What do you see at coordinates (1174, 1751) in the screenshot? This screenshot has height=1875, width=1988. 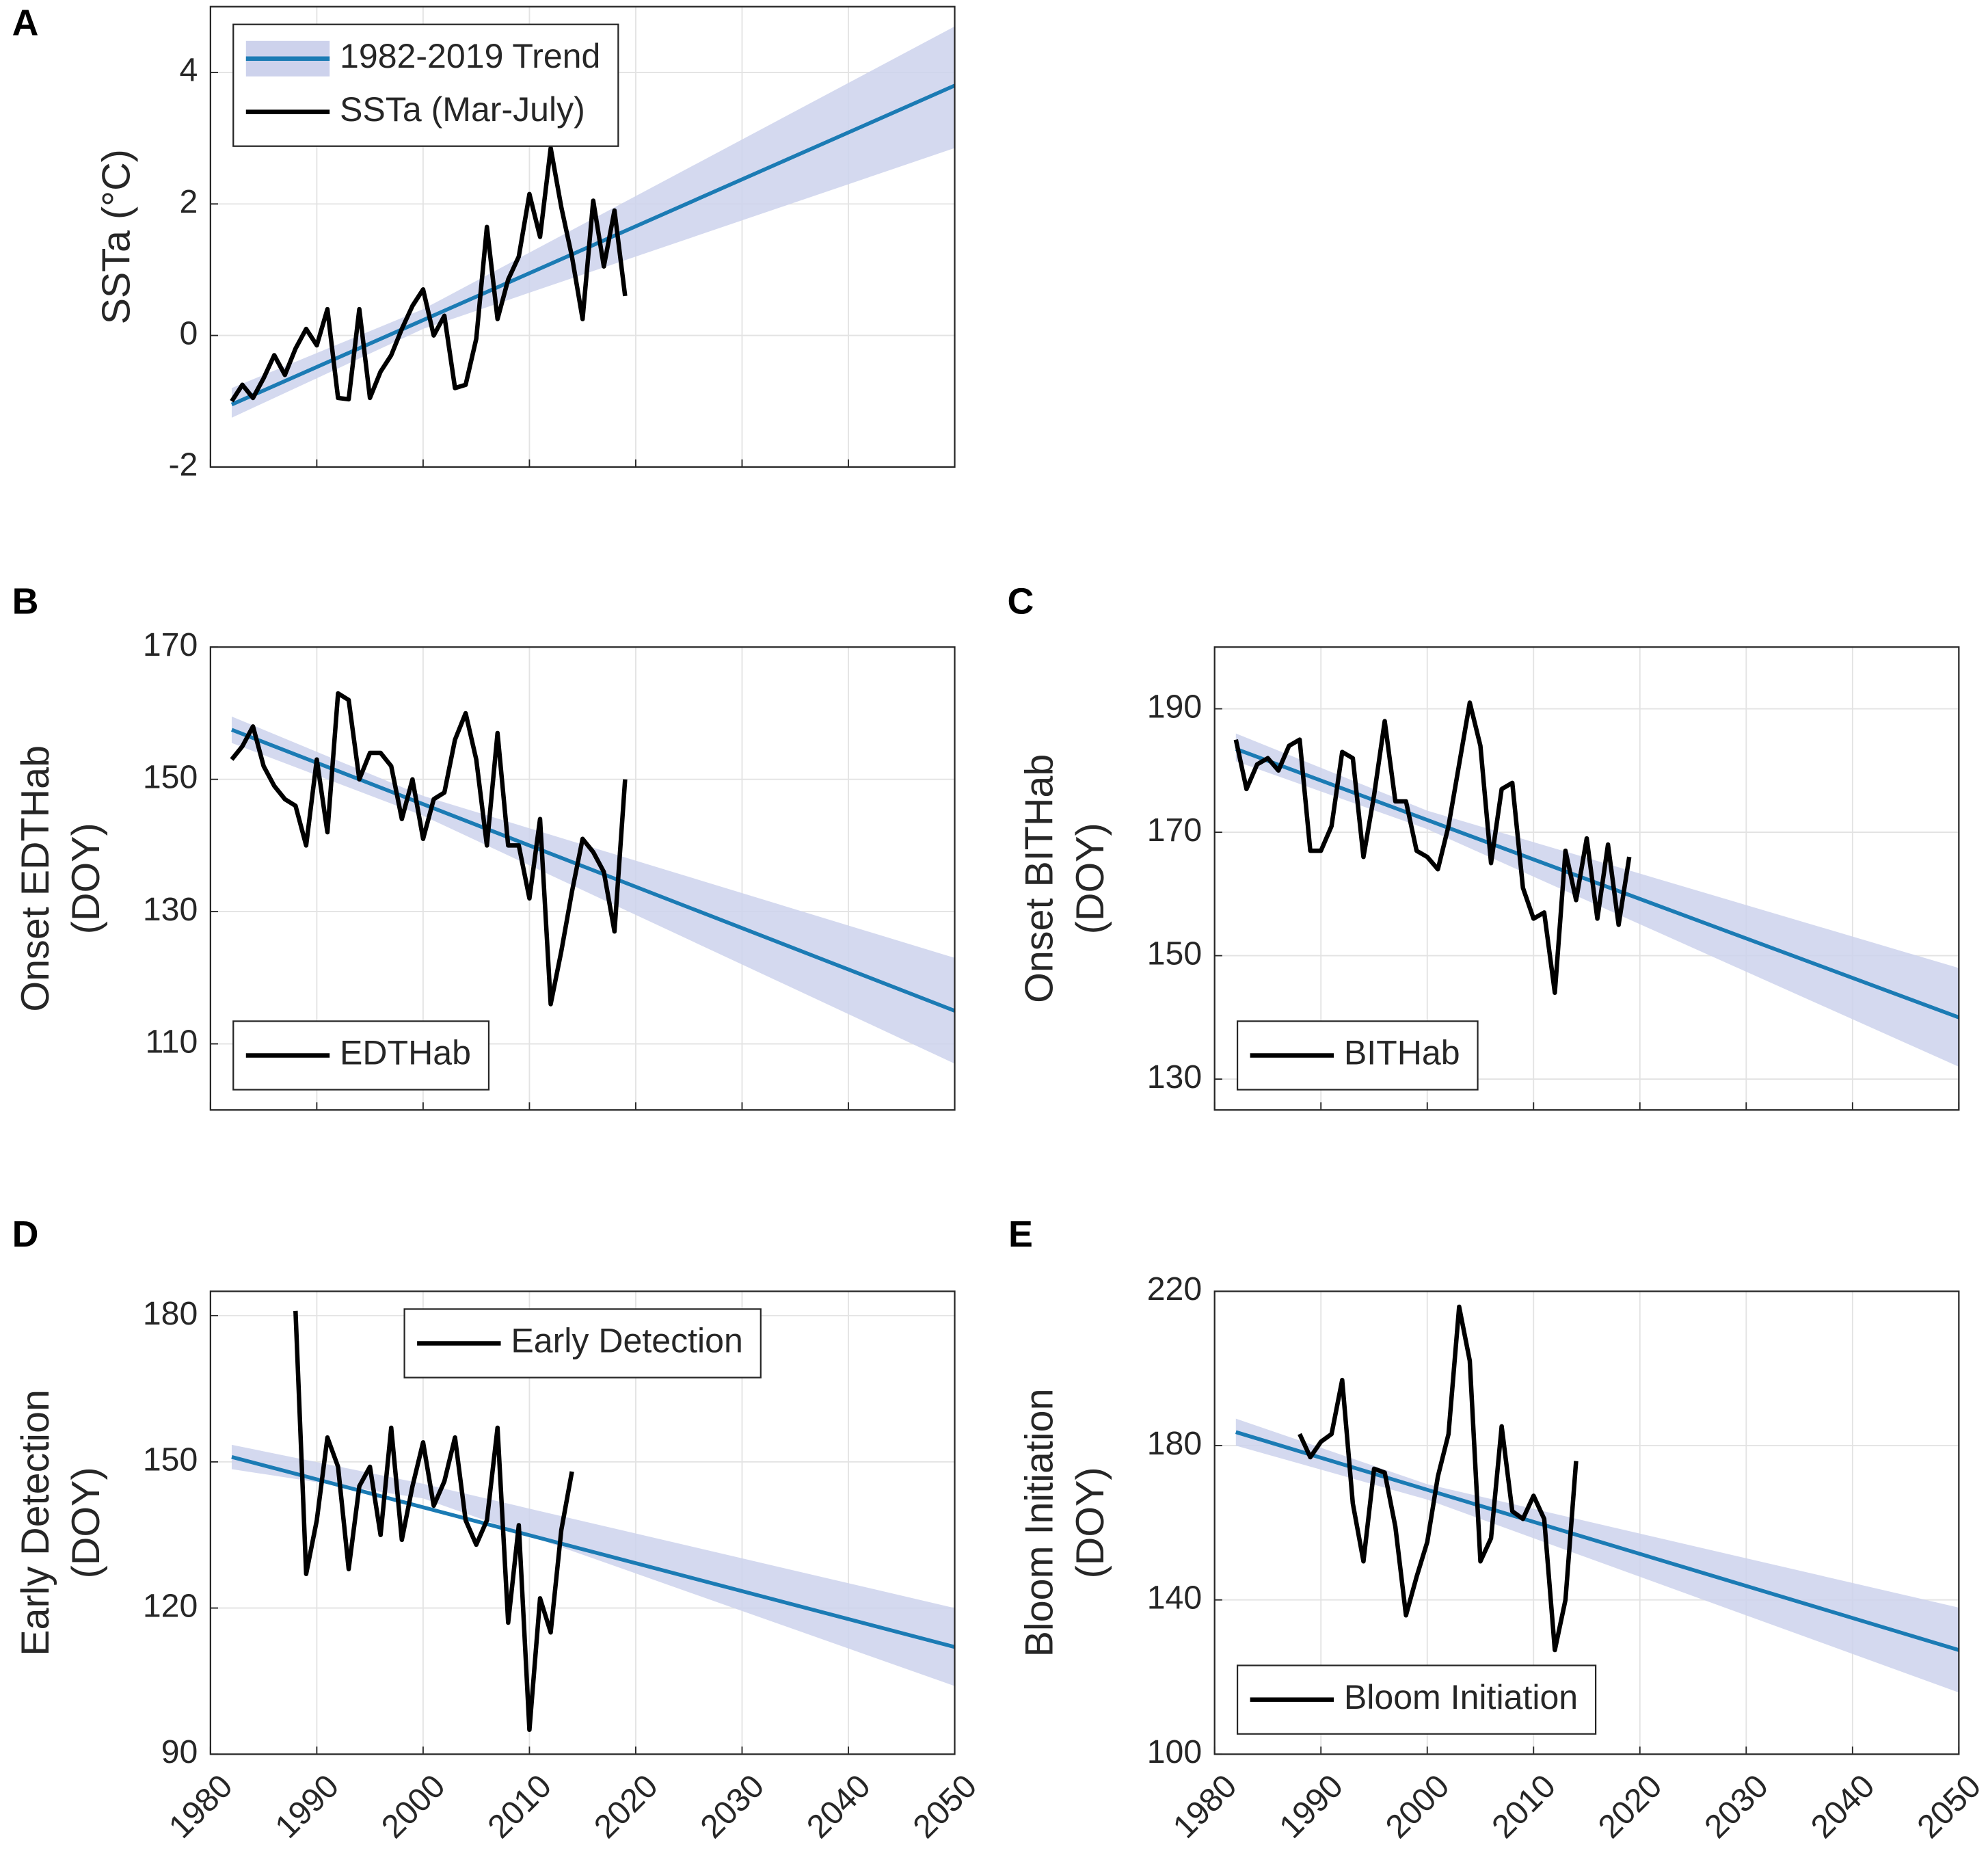 I see `y-tick-label: 100` at bounding box center [1174, 1751].